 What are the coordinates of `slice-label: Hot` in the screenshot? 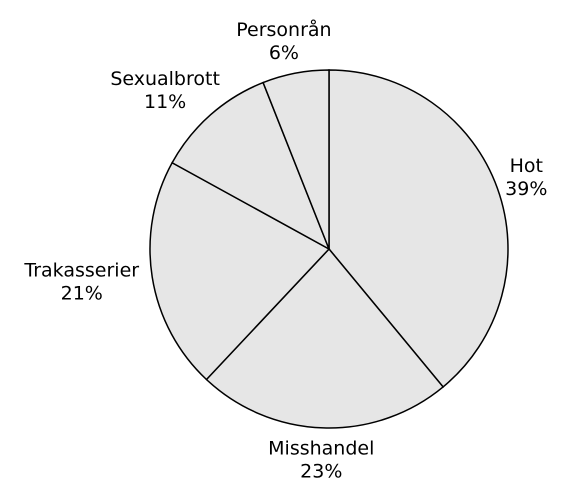 It's located at (526, 166).